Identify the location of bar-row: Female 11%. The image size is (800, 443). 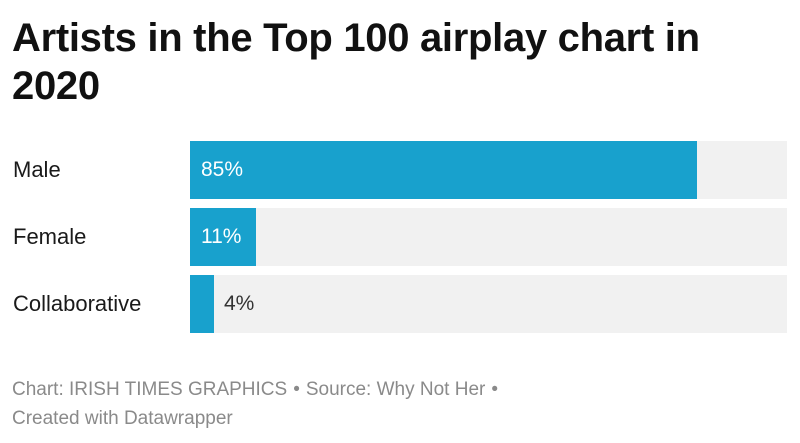
(400, 237).